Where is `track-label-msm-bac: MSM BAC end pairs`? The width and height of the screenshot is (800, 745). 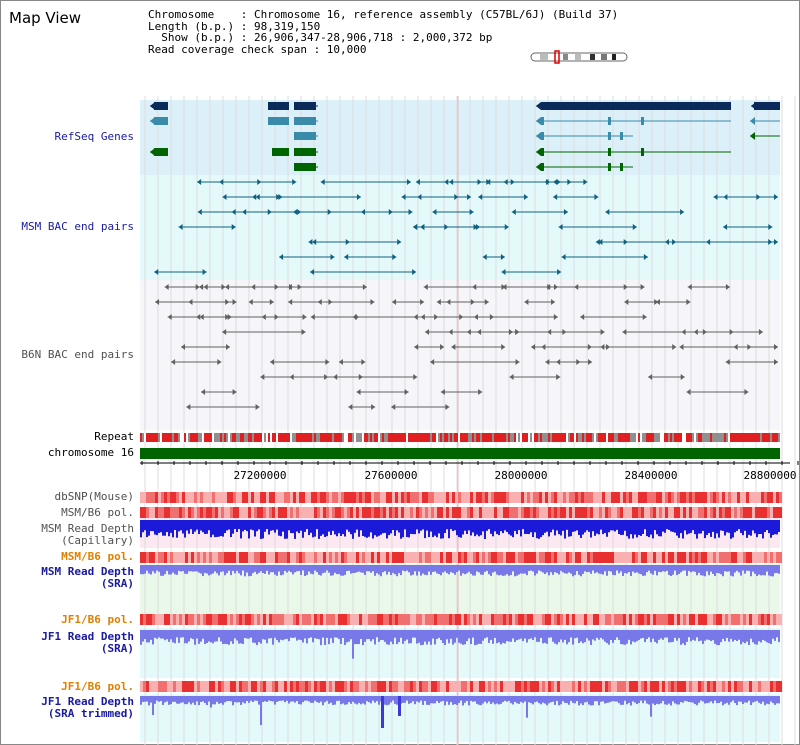
track-label-msm-bac: MSM BAC end pairs is located at coordinates (77, 226).